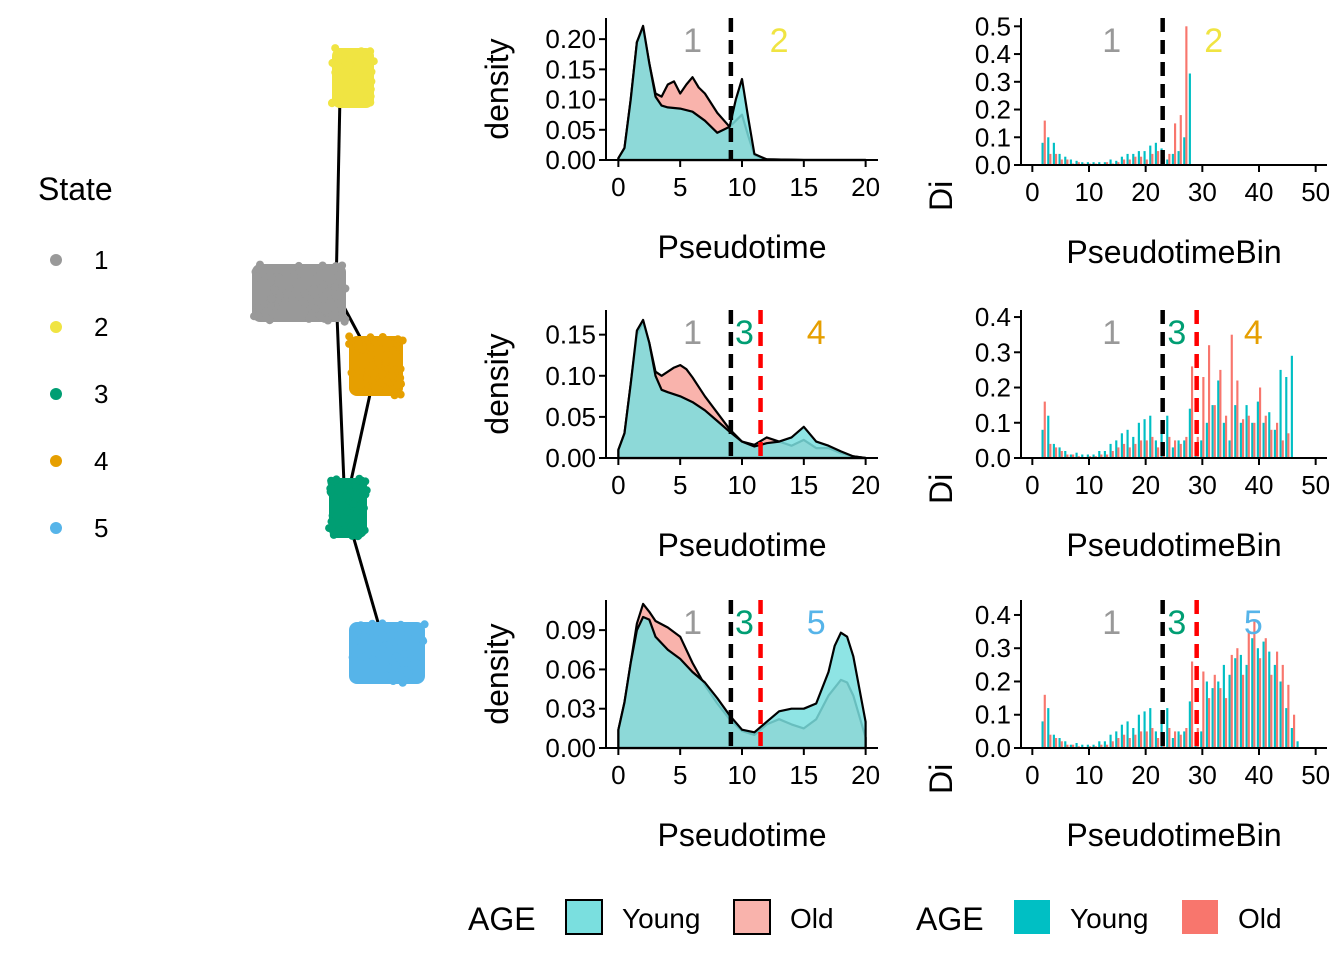  I want to click on y-axis-title: Div/cells in bin, so click(941, 108).